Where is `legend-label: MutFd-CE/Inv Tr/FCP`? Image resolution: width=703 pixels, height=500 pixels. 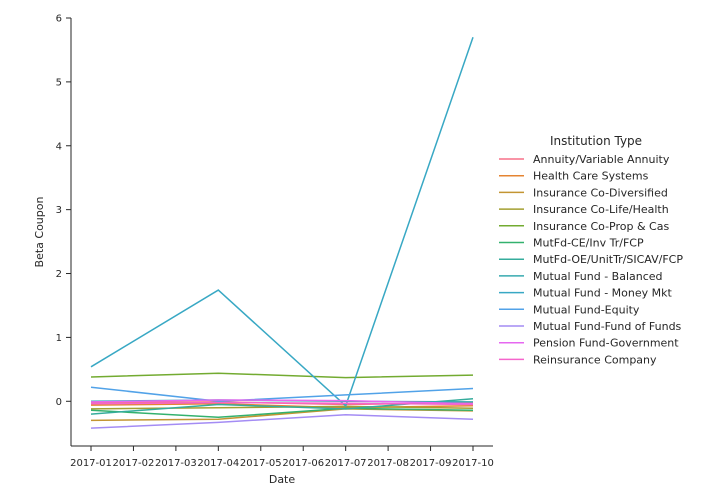
legend-label: MutFd-CE/Inv Tr/FCP is located at coordinates (588, 243).